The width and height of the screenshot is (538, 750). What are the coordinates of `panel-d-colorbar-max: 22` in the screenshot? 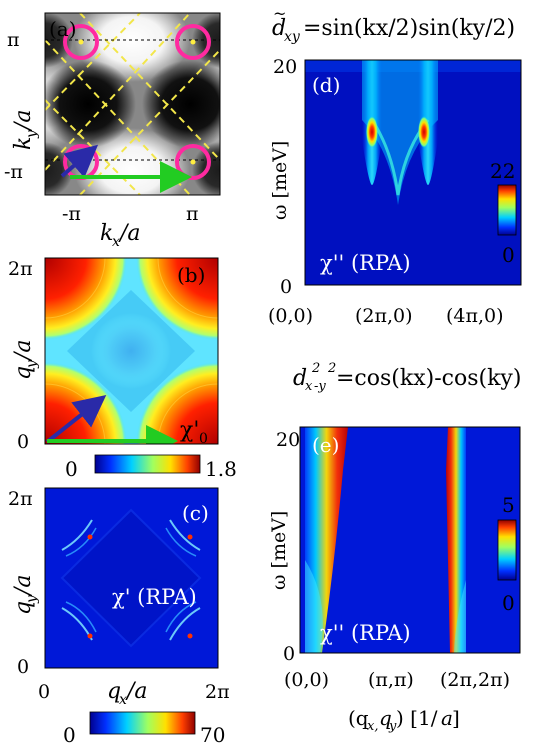 It's located at (502, 171).